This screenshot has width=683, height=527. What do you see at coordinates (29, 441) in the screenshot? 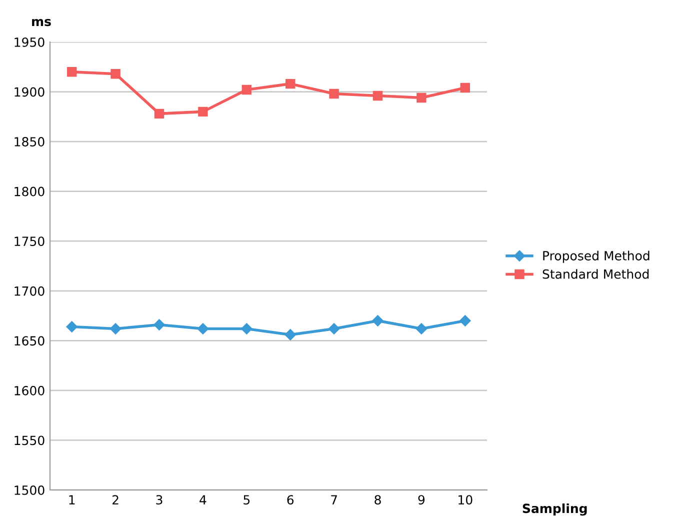
I see `y-tick-label: 1550` at bounding box center [29, 441].